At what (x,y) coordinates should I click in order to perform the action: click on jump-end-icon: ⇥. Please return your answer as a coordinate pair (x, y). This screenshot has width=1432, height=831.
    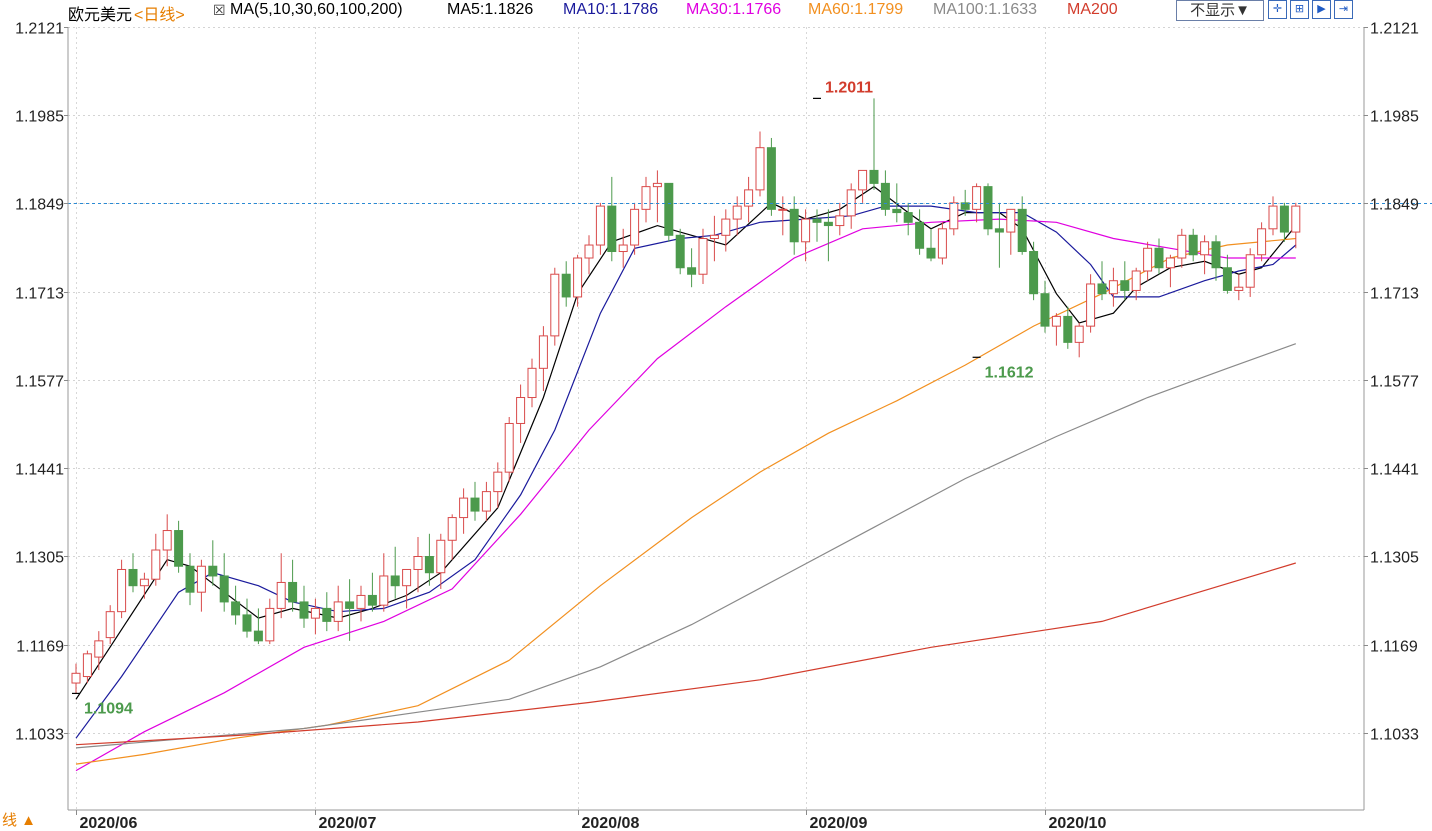
    Looking at the image, I should click on (1343, 9).